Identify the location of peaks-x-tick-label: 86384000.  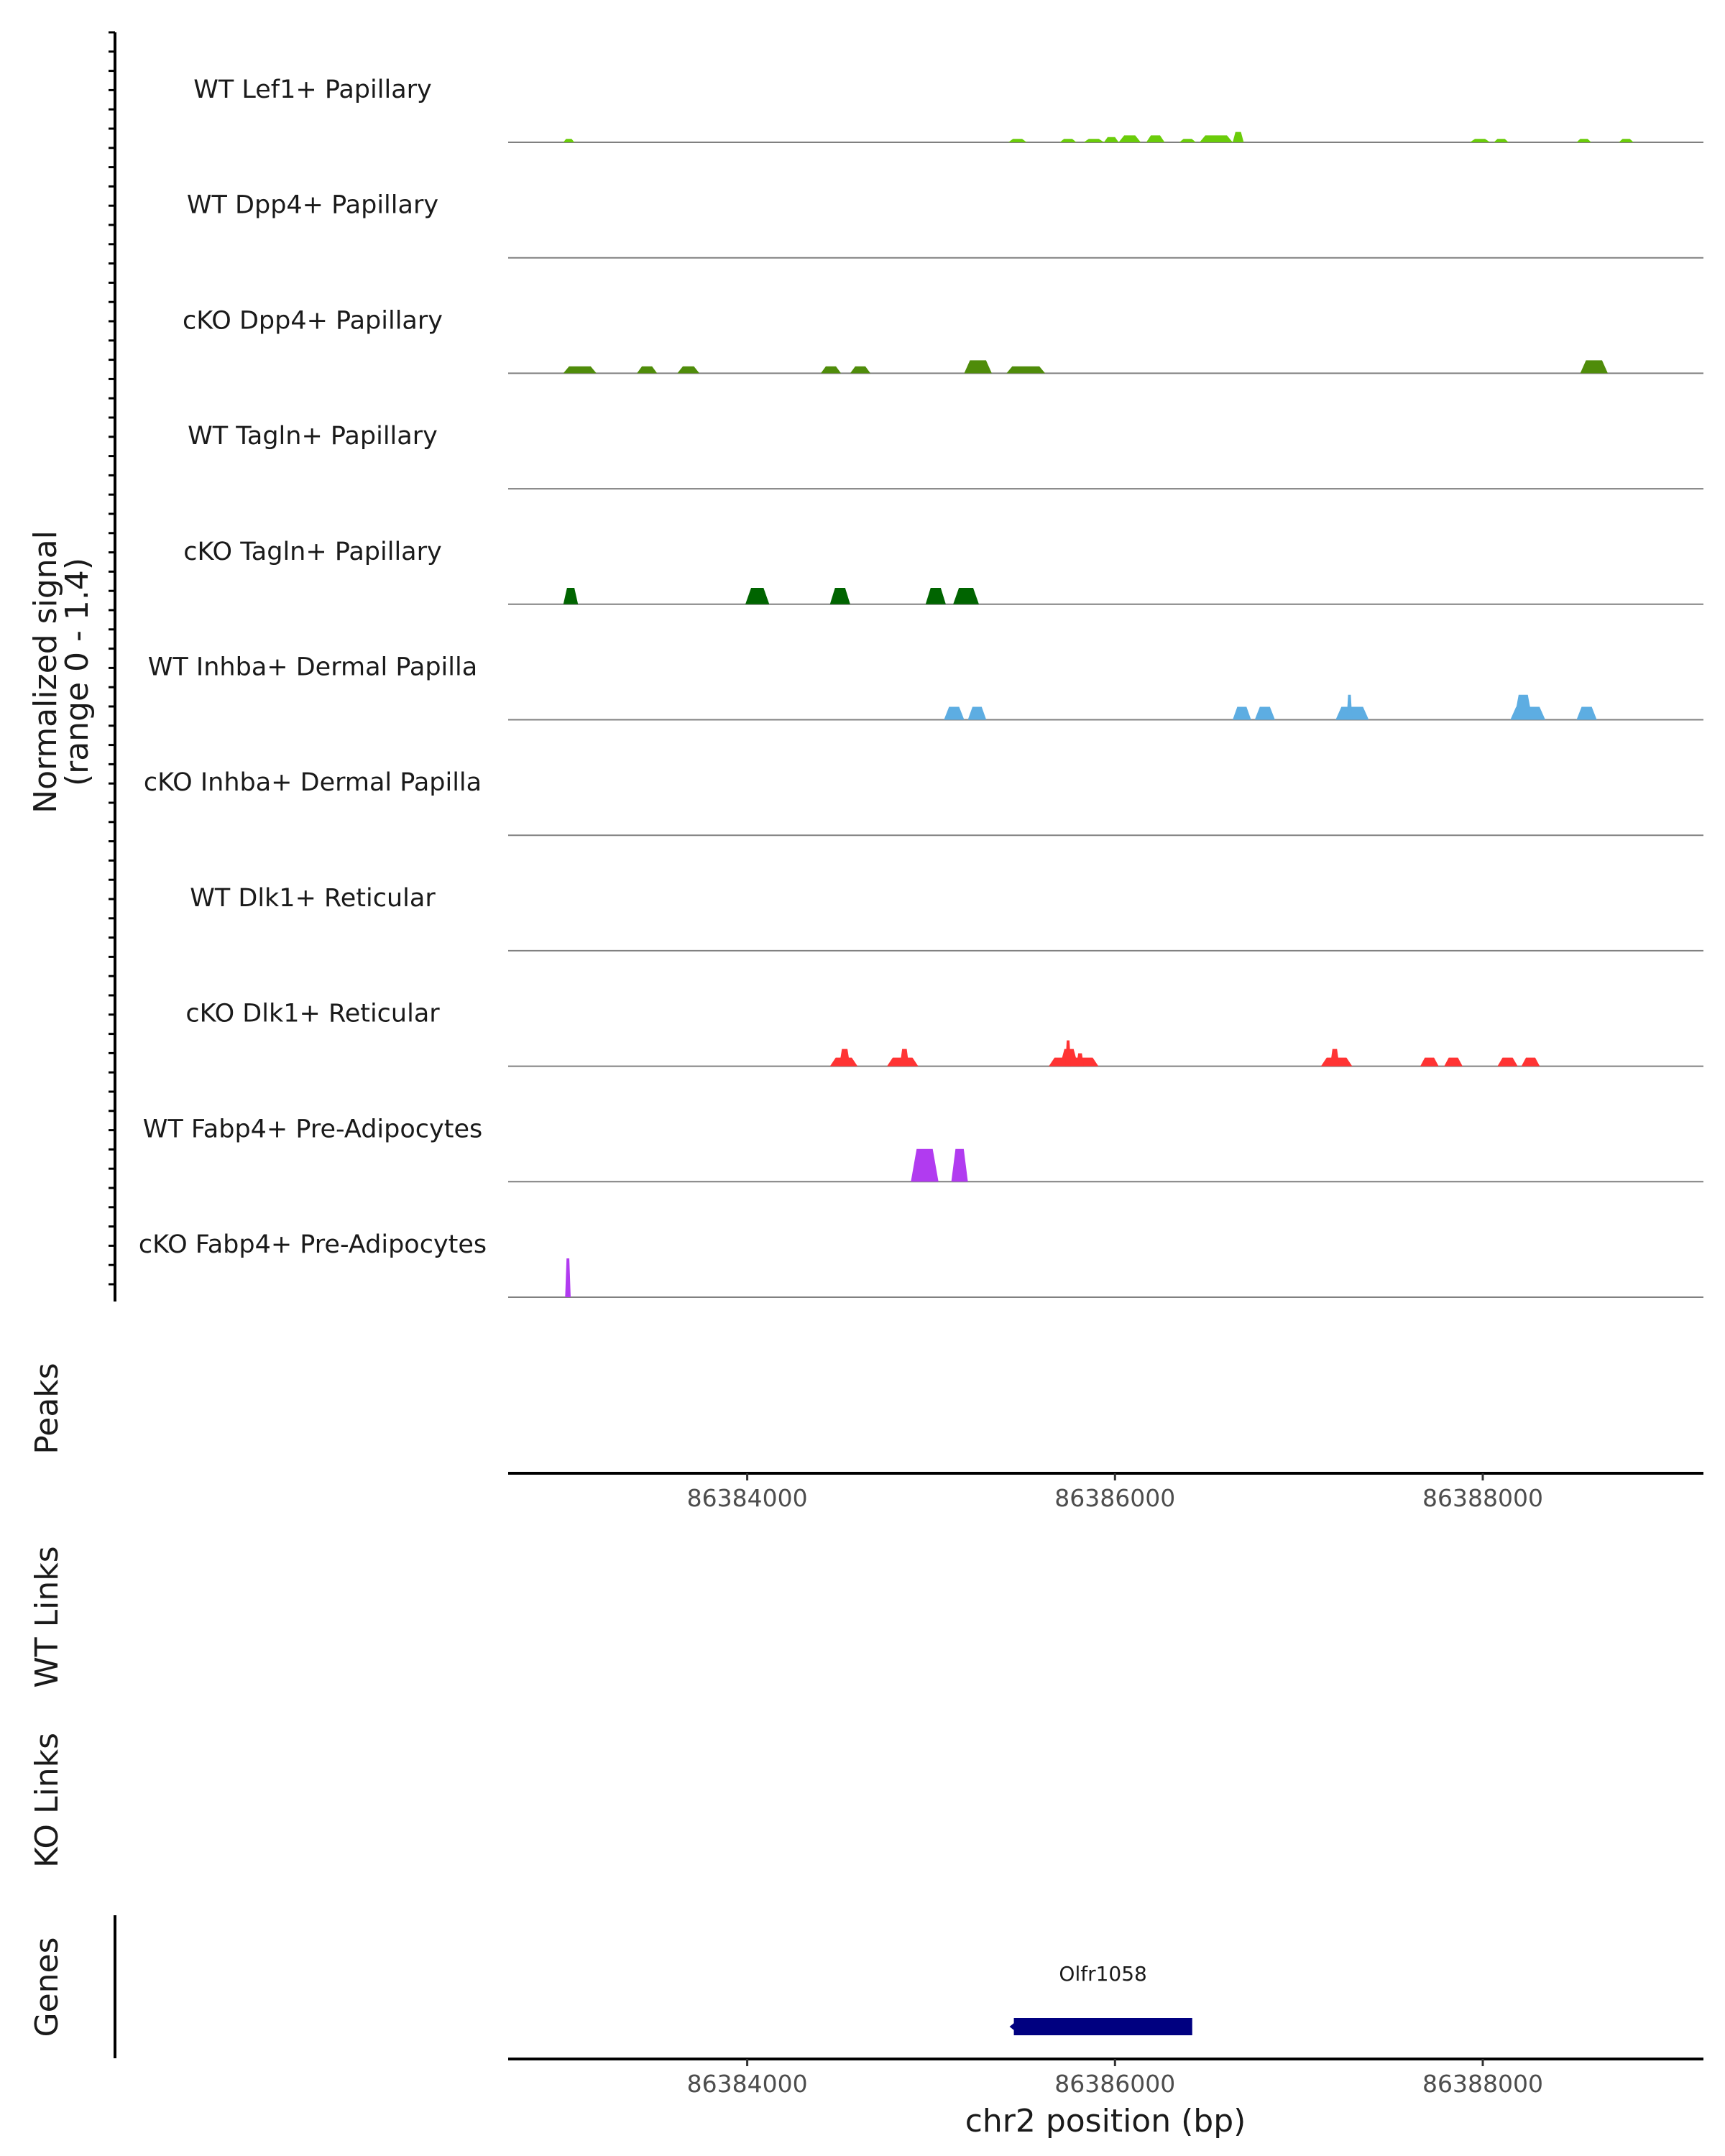
(747, 1498).